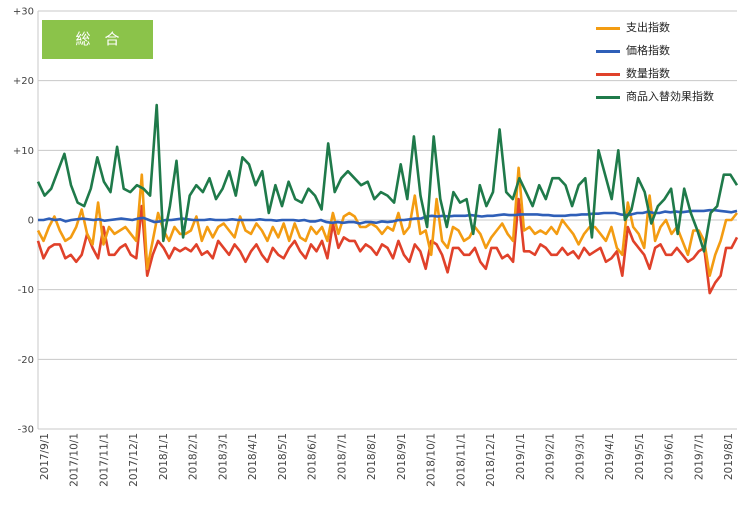  I want to click on legend-item: 商品入替効果指数, so click(655, 96).